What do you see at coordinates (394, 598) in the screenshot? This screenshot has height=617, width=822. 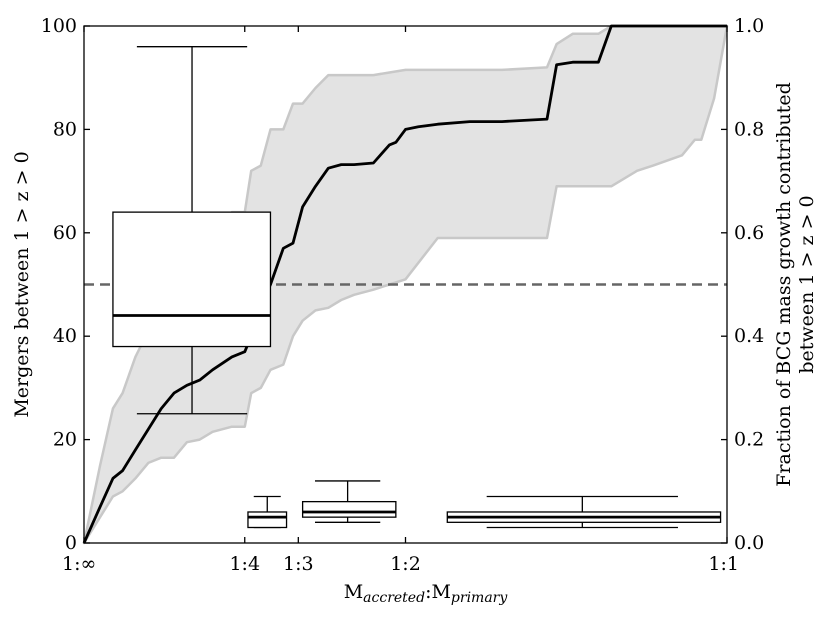 I see `x-axis-title-sub1: accreted` at bounding box center [394, 598].